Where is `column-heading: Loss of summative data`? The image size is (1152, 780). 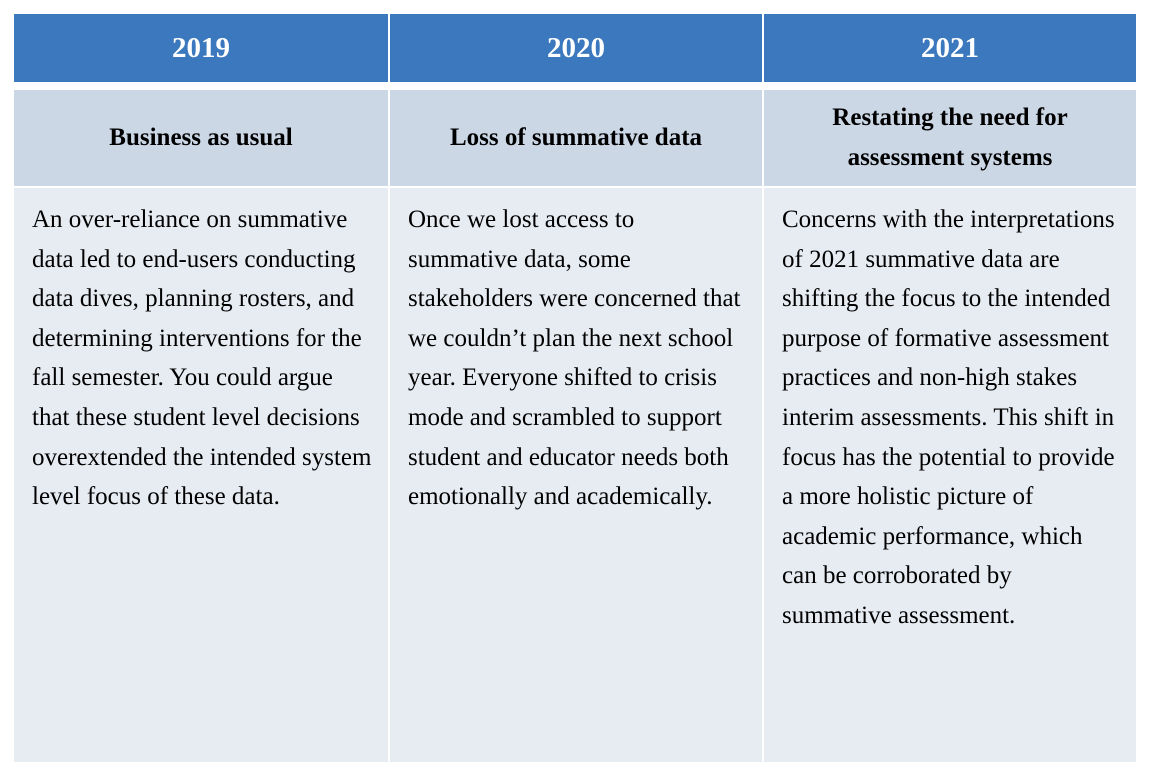 column-heading: Loss of summative data is located at coordinates (576, 138).